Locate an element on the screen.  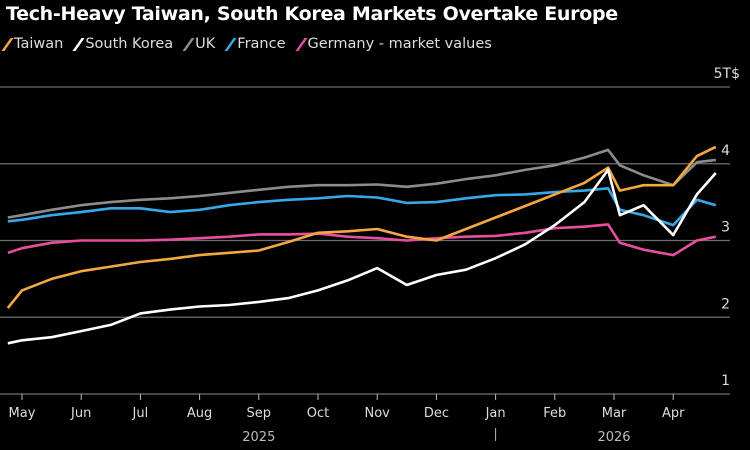
series-line-uk is located at coordinates (361, 183).